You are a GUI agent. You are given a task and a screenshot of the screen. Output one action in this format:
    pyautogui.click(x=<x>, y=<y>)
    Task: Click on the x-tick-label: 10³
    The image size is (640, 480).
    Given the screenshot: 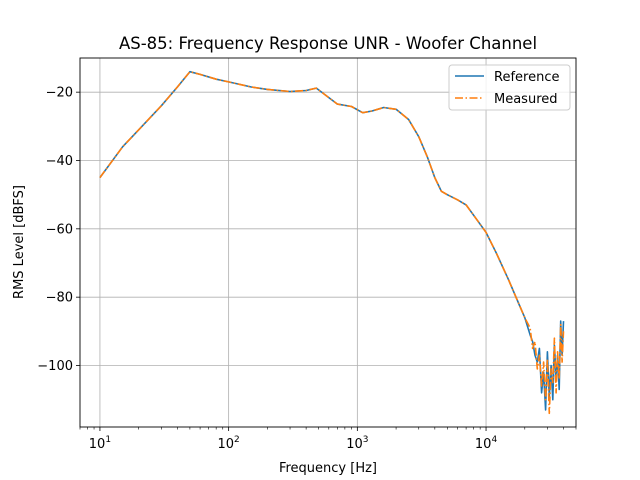 What is the action you would take?
    pyautogui.click(x=357, y=443)
    